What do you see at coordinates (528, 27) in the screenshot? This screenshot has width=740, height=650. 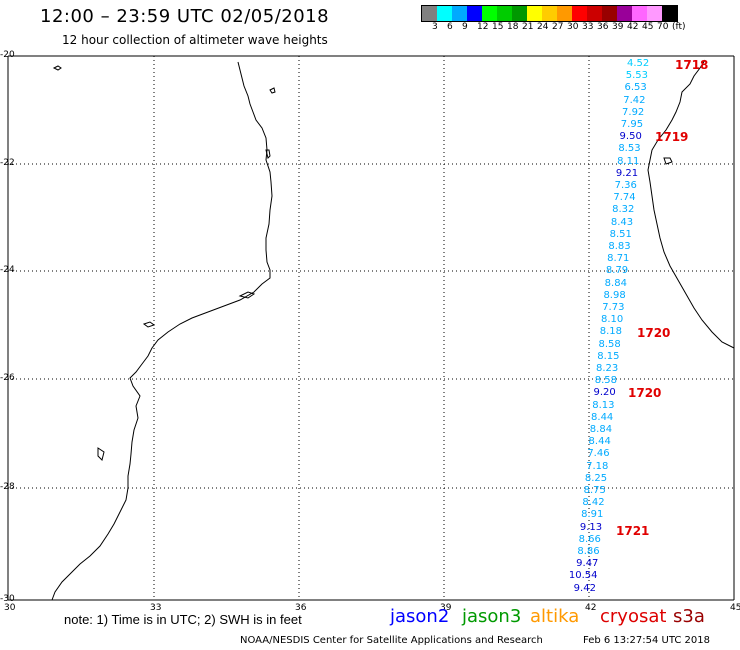 I see `legend-label: 21` at bounding box center [528, 27].